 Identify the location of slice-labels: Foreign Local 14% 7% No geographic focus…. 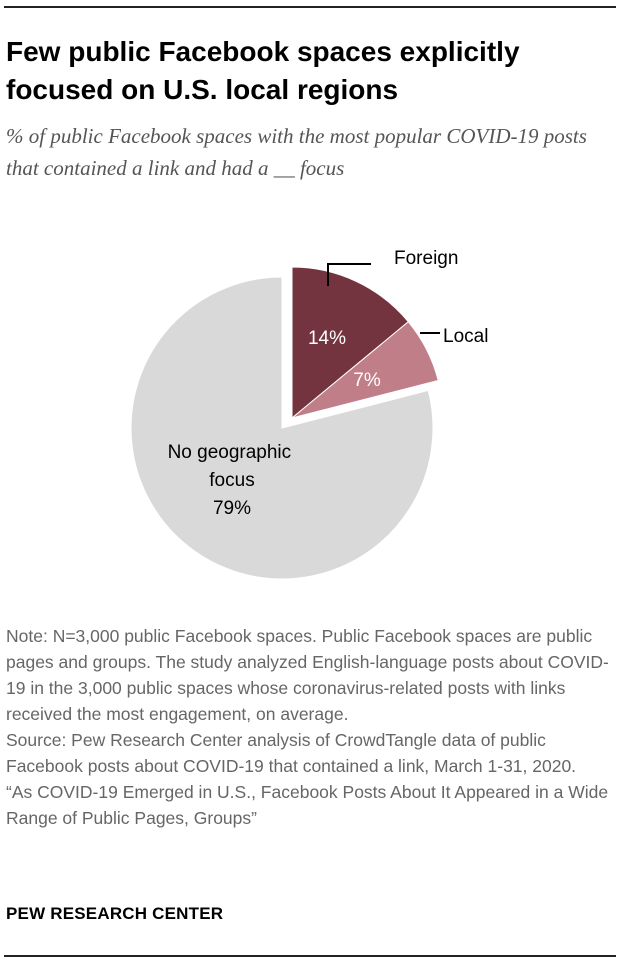
(328, 383).